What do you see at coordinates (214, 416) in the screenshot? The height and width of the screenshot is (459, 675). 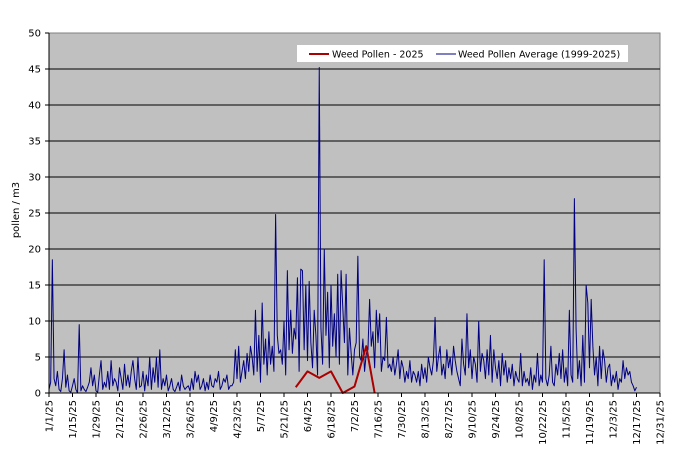 I see `x-tick-label: 4/9/25` at bounding box center [214, 416].